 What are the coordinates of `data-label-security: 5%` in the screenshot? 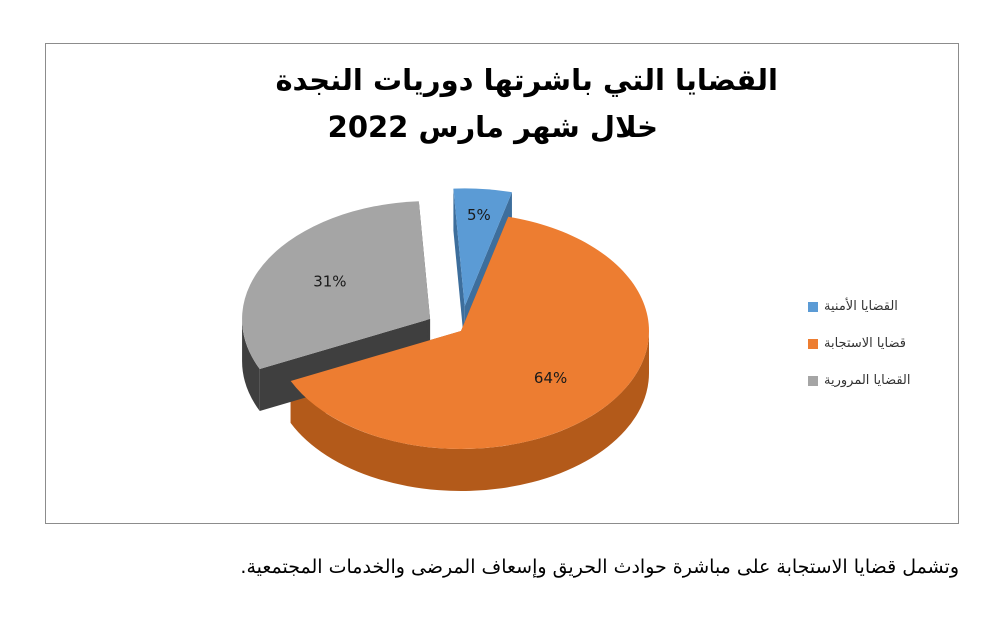 It's located at (479, 215).